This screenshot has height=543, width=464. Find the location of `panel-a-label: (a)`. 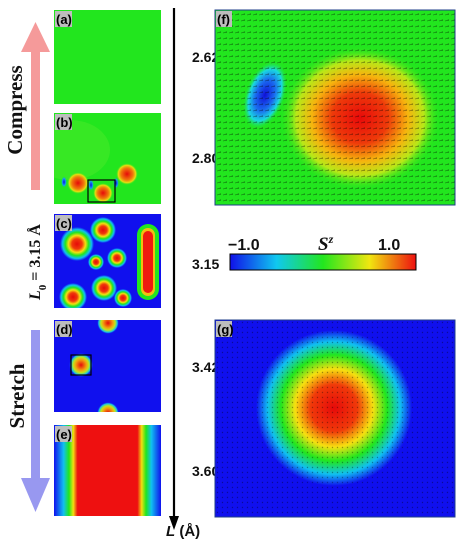

panel-a-label: (a) is located at coordinates (64, 19).